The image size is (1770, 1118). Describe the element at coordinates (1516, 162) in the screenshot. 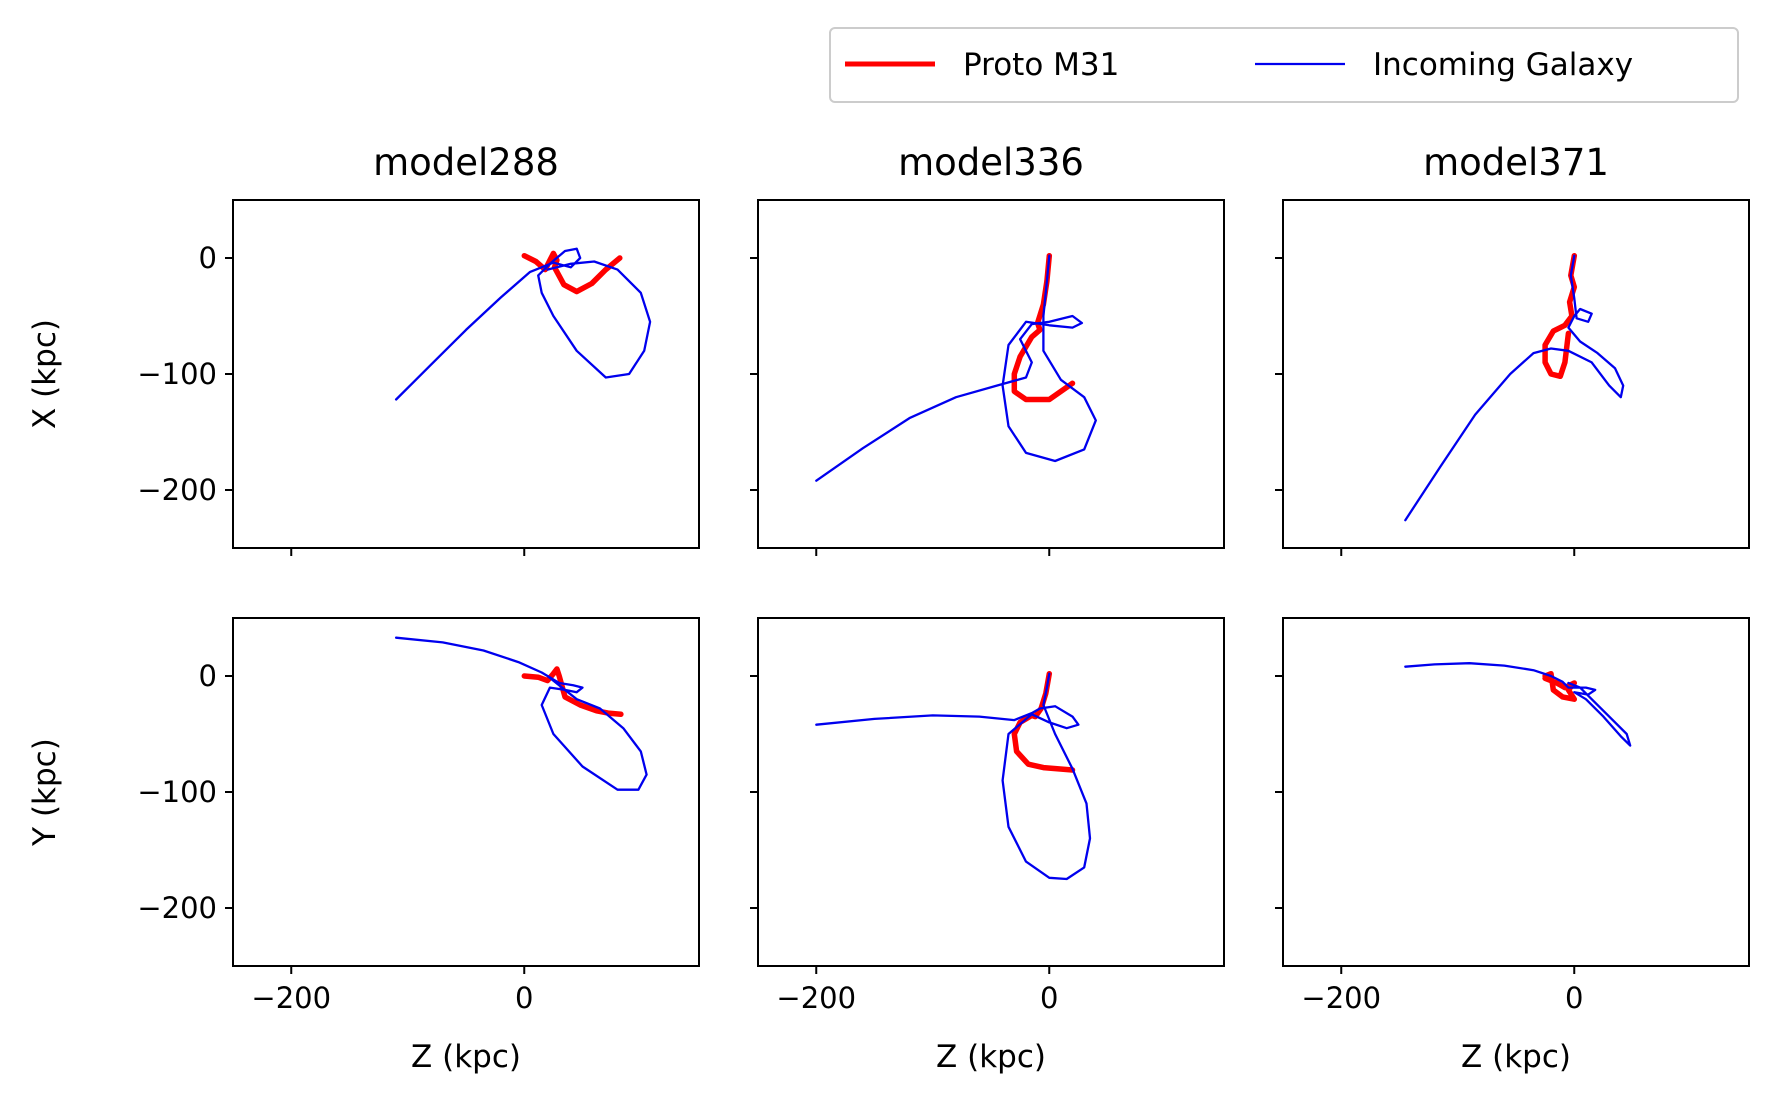

I see `panel-title: model371` at that location.